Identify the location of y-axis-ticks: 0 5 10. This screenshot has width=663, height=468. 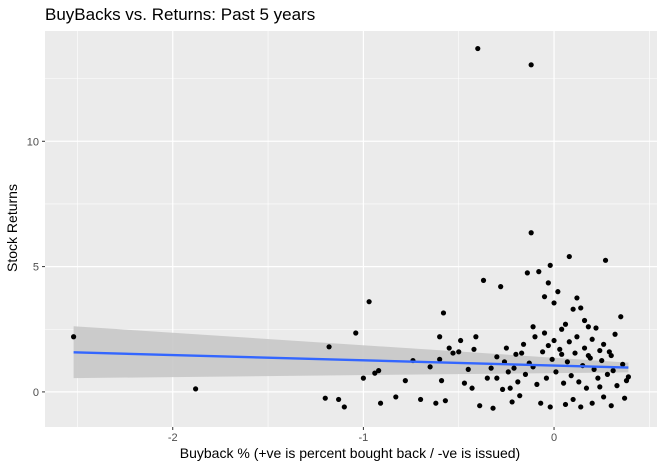
(36, 267).